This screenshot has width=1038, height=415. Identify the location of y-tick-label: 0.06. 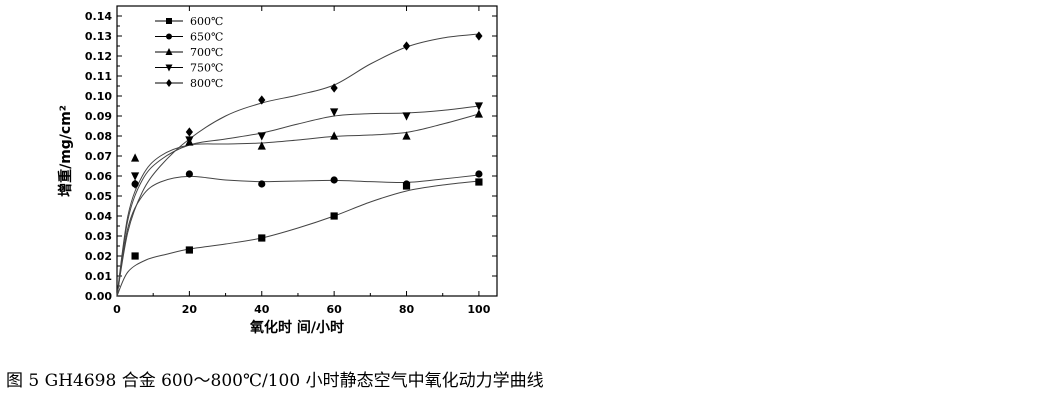
(98, 176).